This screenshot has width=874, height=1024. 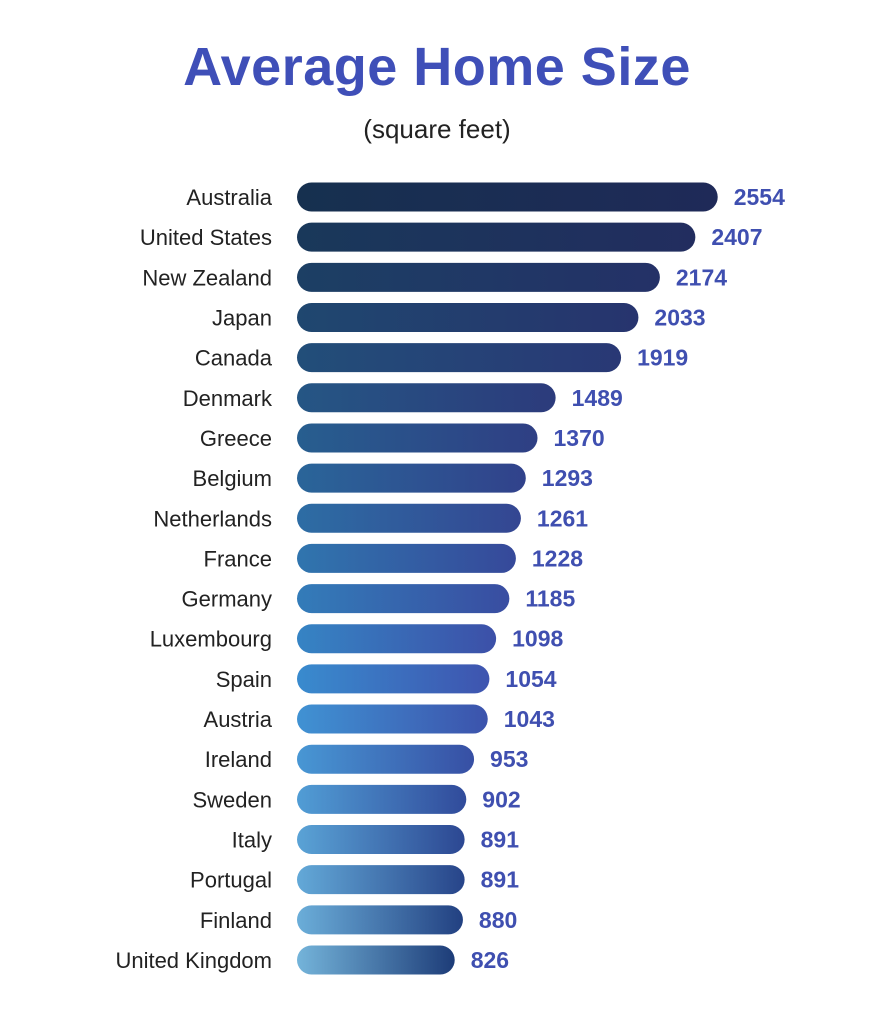 What do you see at coordinates (562, 518) in the screenshot?
I see `value-label: 1261` at bounding box center [562, 518].